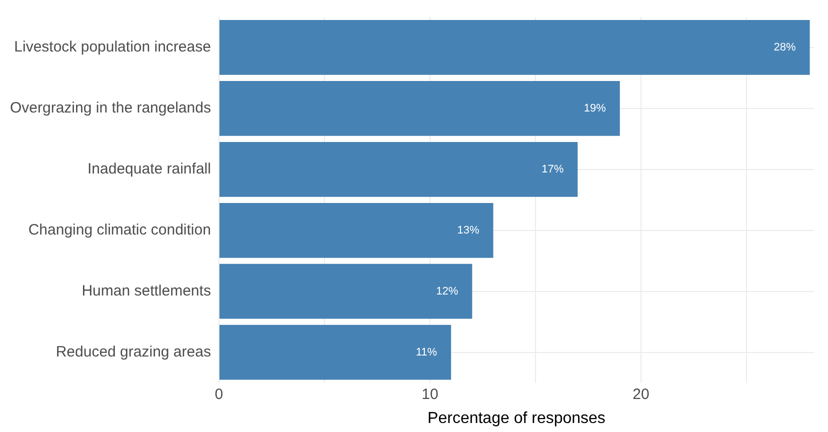 The width and height of the screenshot is (828, 432). Describe the element at coordinates (430, 394) in the screenshot. I see `x-tick-label: 10` at that location.